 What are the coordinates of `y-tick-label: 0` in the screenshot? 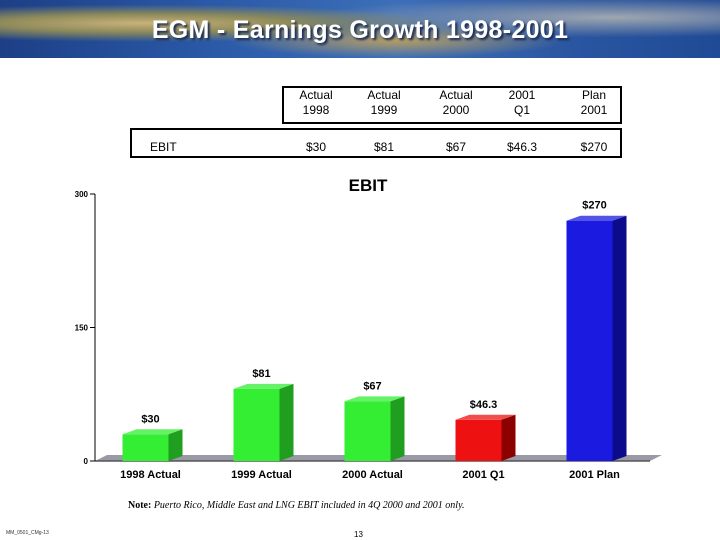 It's located at (86, 461).